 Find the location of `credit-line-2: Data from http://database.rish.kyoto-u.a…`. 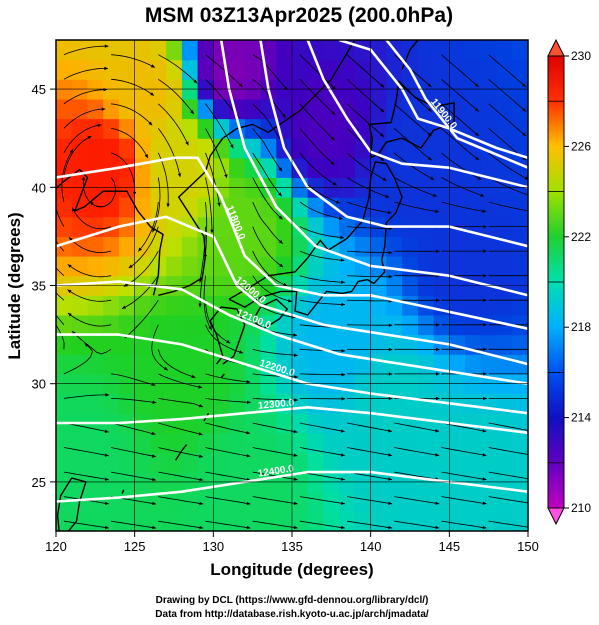

credit-line-2: Data from http://database.rish.kyoto-u.a… is located at coordinates (292, 614).